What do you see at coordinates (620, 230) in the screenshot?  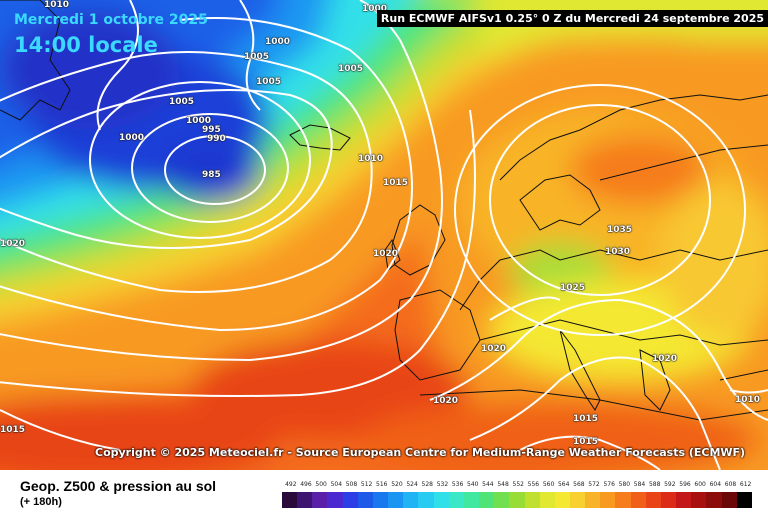 I see `isobar-label: 1035` at bounding box center [620, 230].